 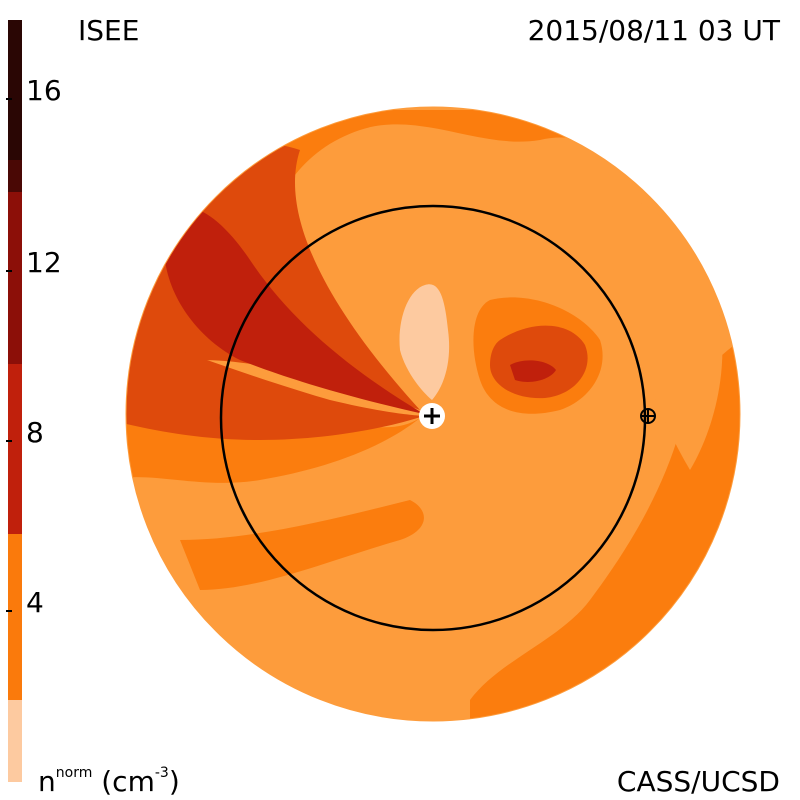 I want to click on units-label: nnorm (cm-3), so click(x=109, y=781).